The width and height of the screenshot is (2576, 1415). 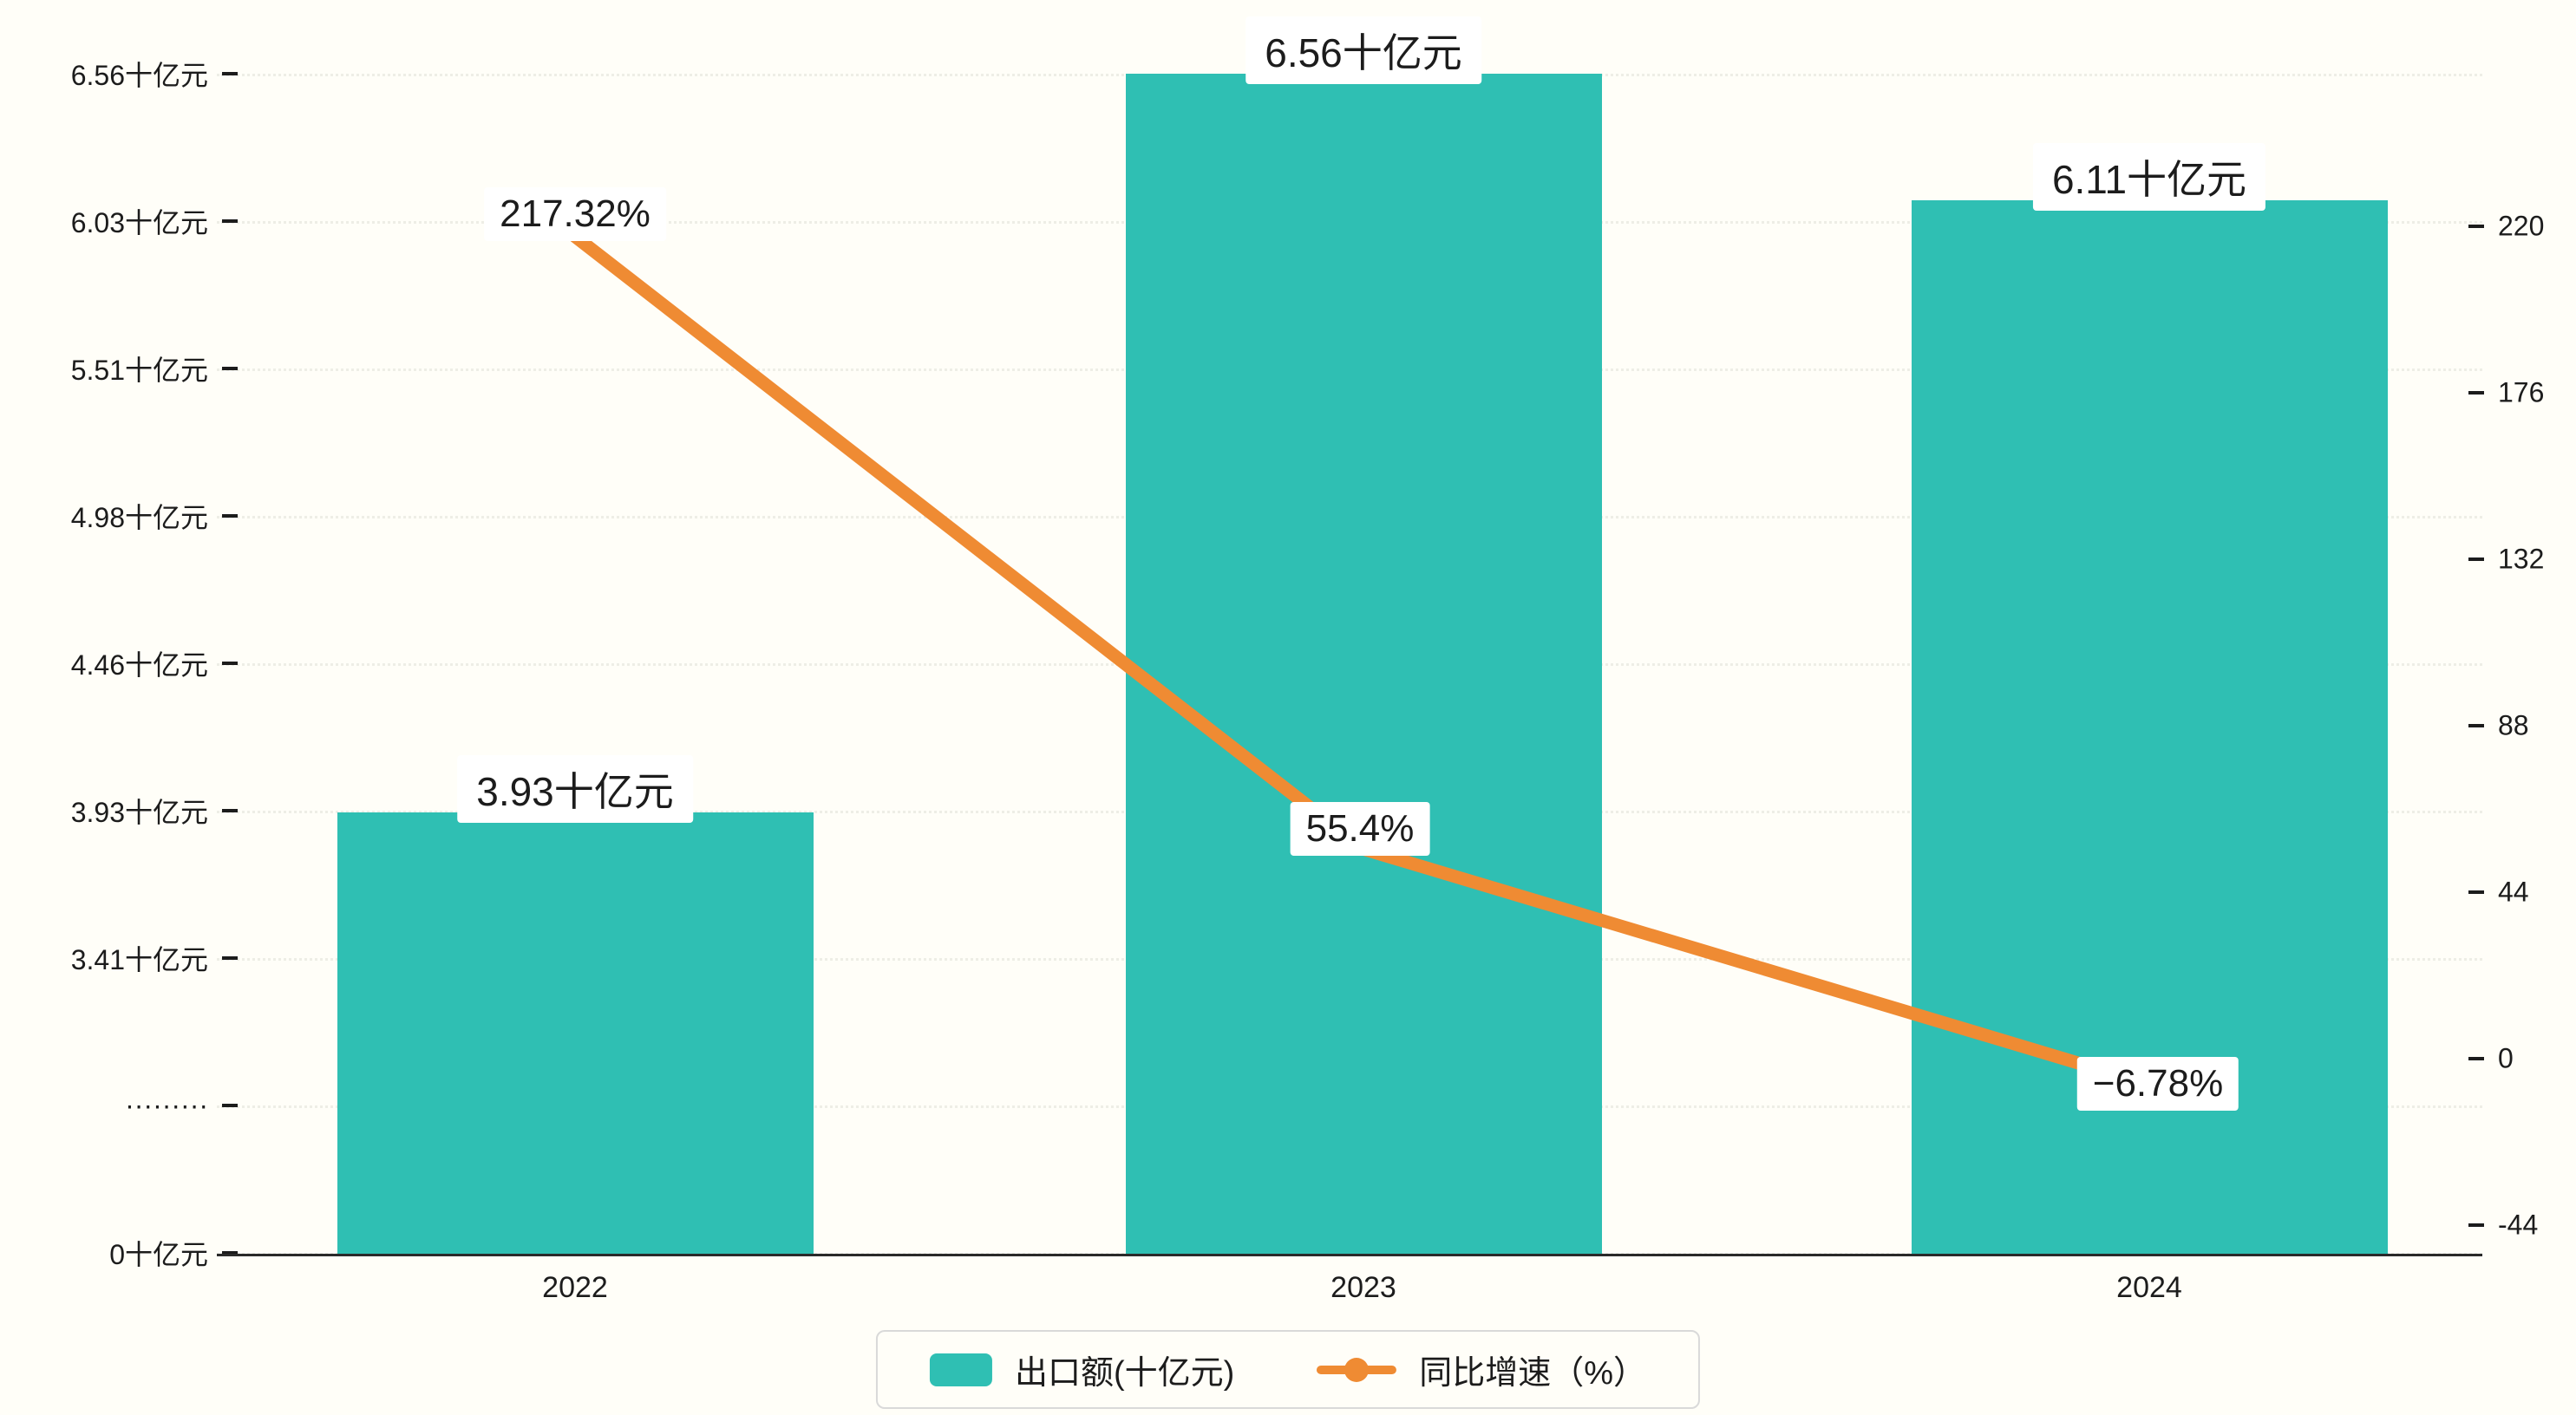 What do you see at coordinates (2521, 226) in the screenshot?
I see `right-axis-tick-label: 220` at bounding box center [2521, 226].